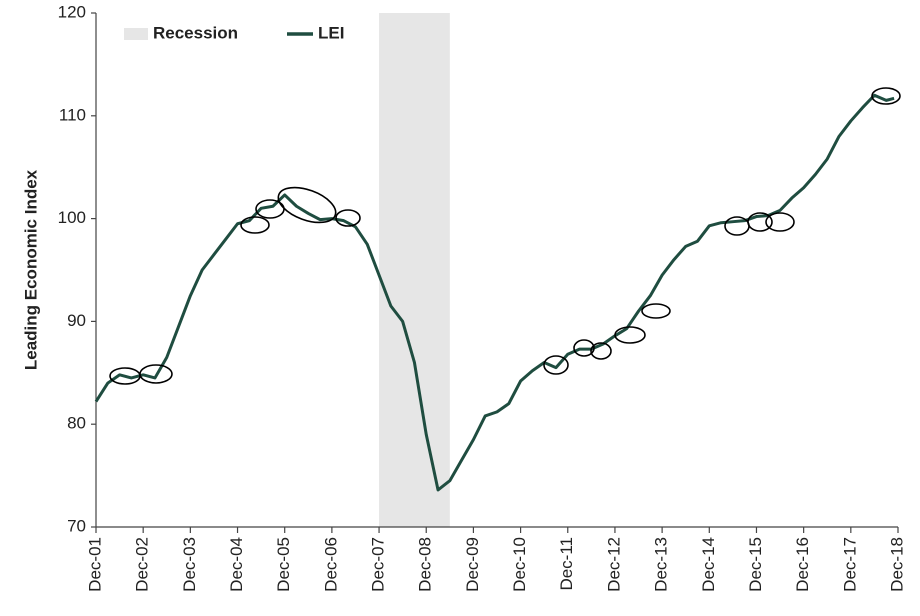 The width and height of the screenshot is (920, 616). What do you see at coordinates (425, 564) in the screenshot?
I see `x-tick-label: Dec-08` at bounding box center [425, 564].